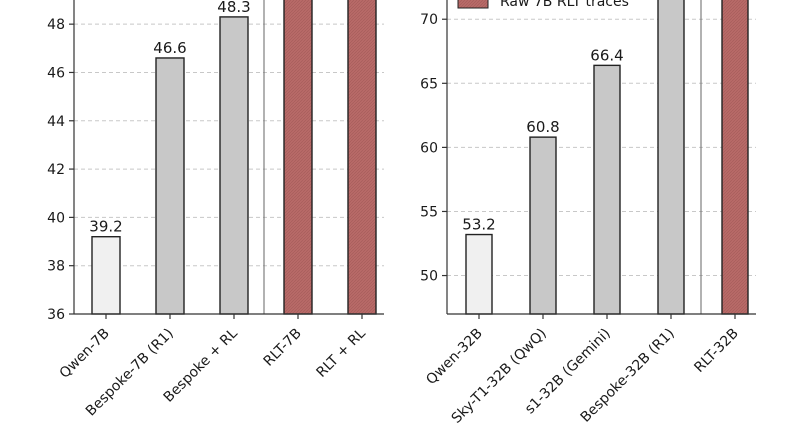  What do you see at coordinates (429, 277) in the screenshot?
I see `y-tick-label: 50` at bounding box center [429, 277].